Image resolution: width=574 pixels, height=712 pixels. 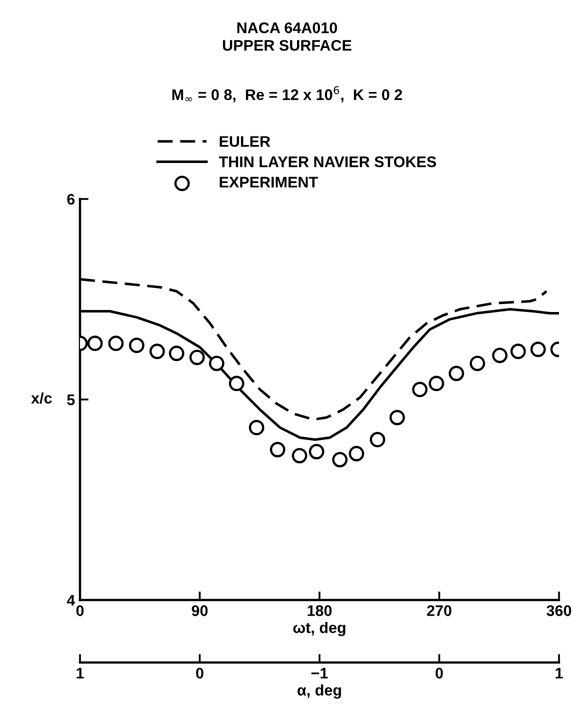 What do you see at coordinates (41, 398) in the screenshot?
I see `y-axis-title: x/c` at bounding box center [41, 398].